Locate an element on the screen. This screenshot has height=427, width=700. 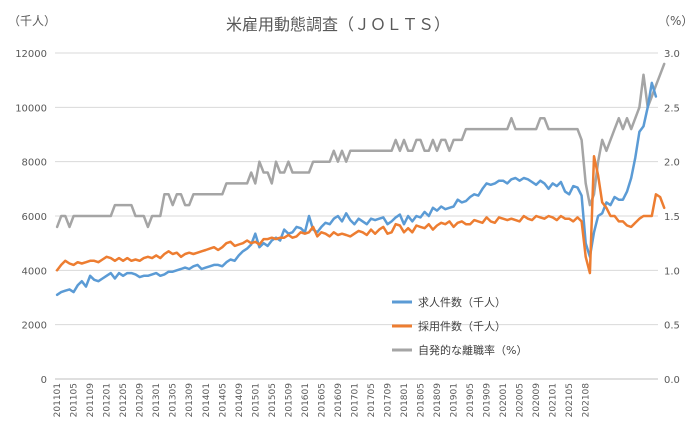
y-right-axis: 0.0 0.5 1.0 1.5 2.0 2.5 3.0 is located at coordinates (672, 217).